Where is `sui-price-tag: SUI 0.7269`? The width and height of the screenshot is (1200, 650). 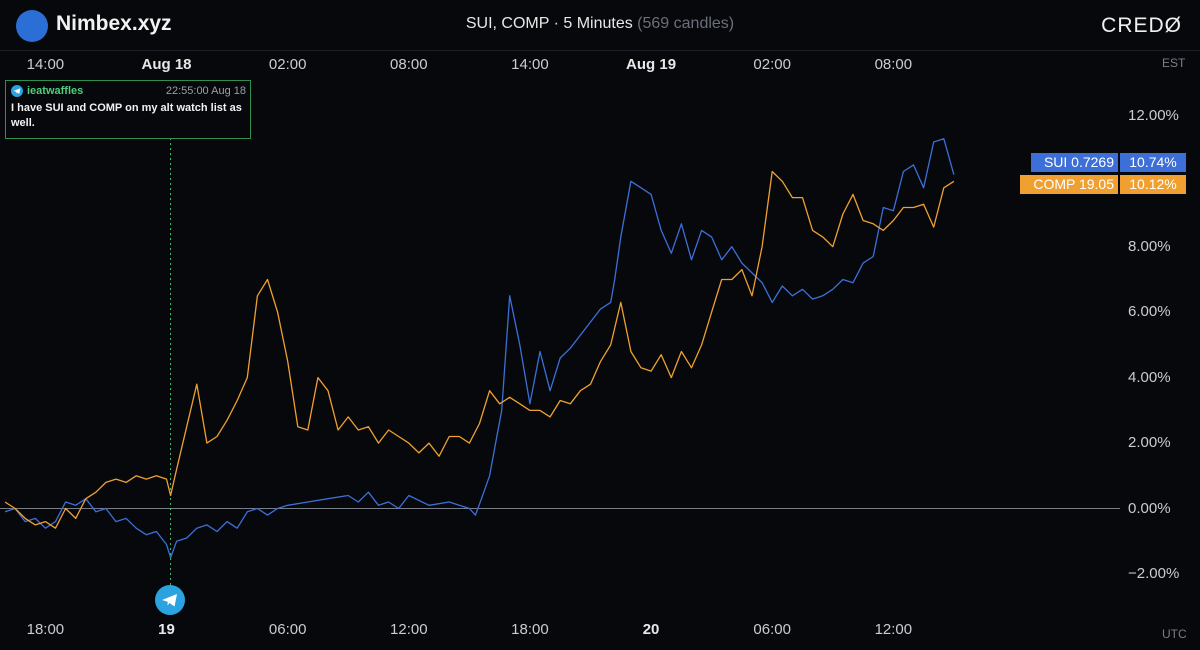 sui-price-tag: SUI 0.7269 is located at coordinates (1074, 162).